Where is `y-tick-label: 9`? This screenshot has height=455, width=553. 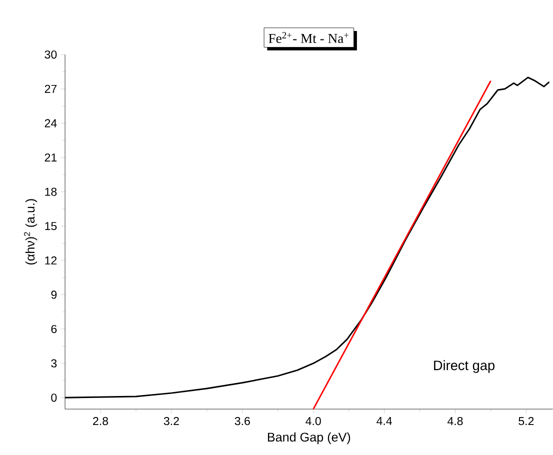 y-tick-label: 9 is located at coordinates (54, 294).